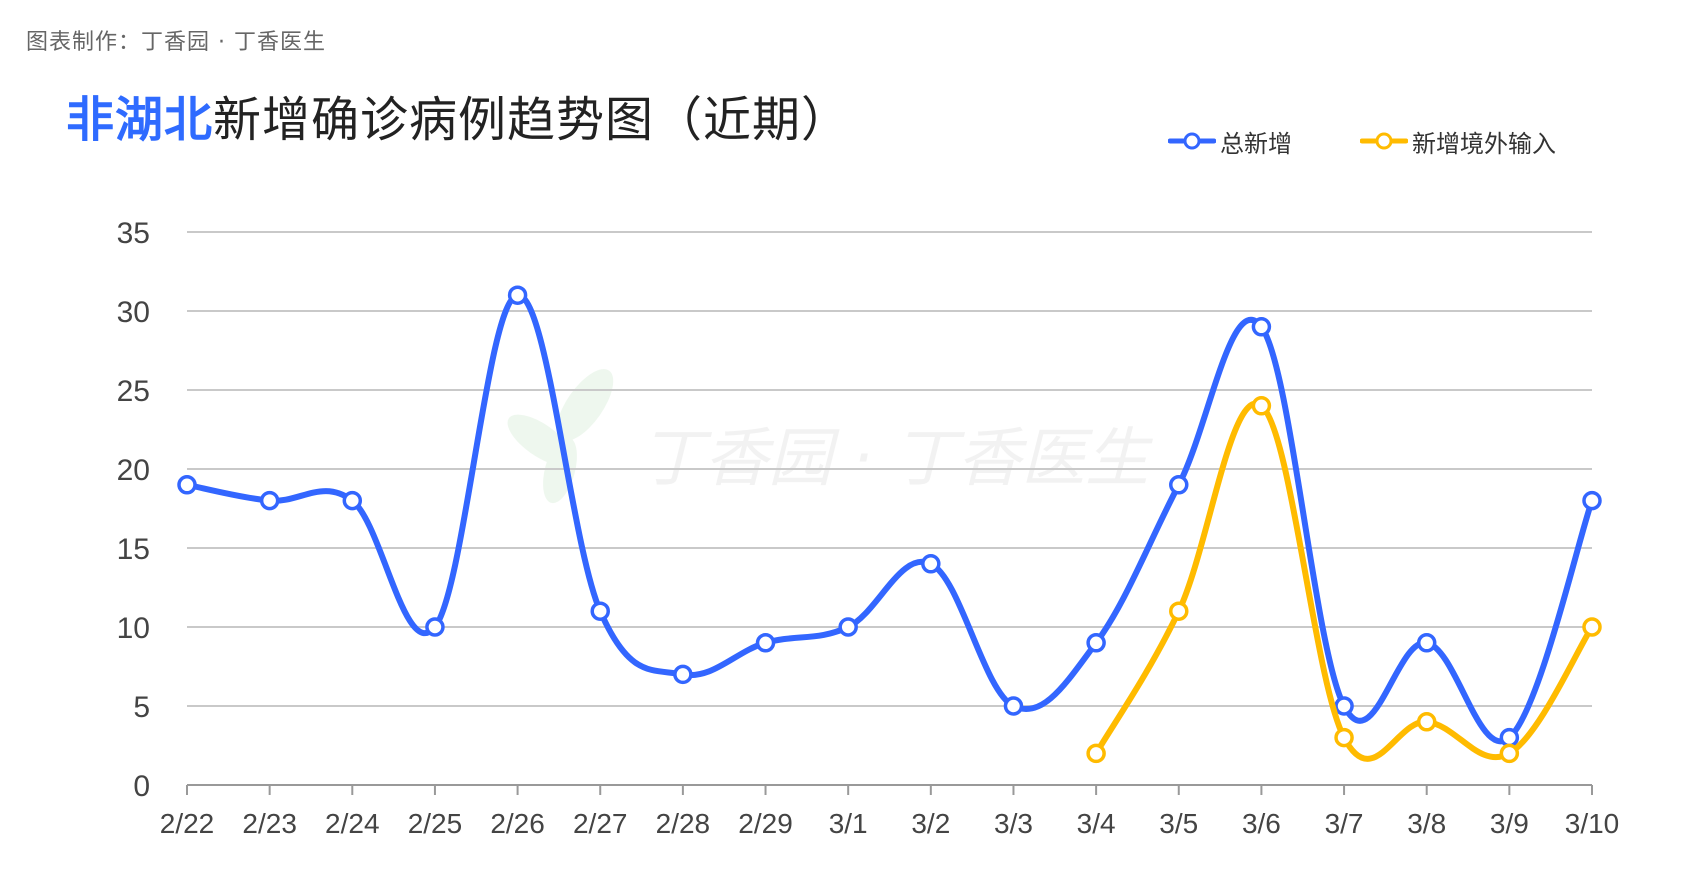 The width and height of the screenshot is (1683, 887). Describe the element at coordinates (269, 823) in the screenshot. I see `x-tick-label: 2/23` at that location.